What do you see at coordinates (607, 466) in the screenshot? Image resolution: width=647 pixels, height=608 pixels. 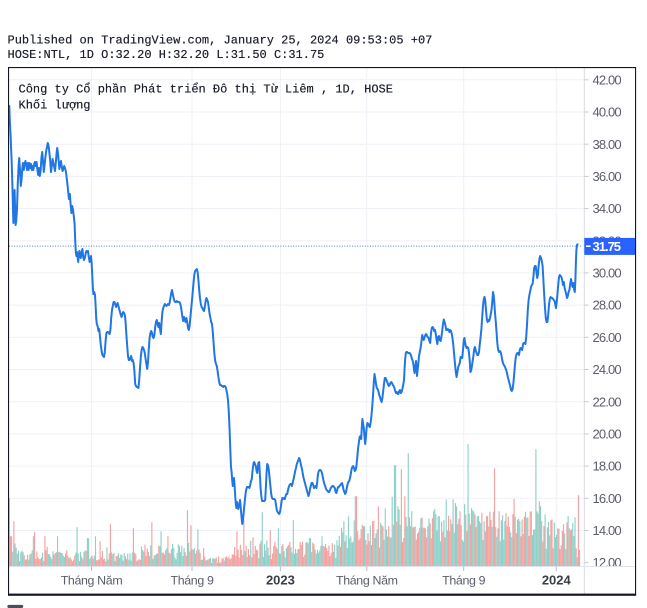 I see `svg-text: 18.00` at bounding box center [607, 466].